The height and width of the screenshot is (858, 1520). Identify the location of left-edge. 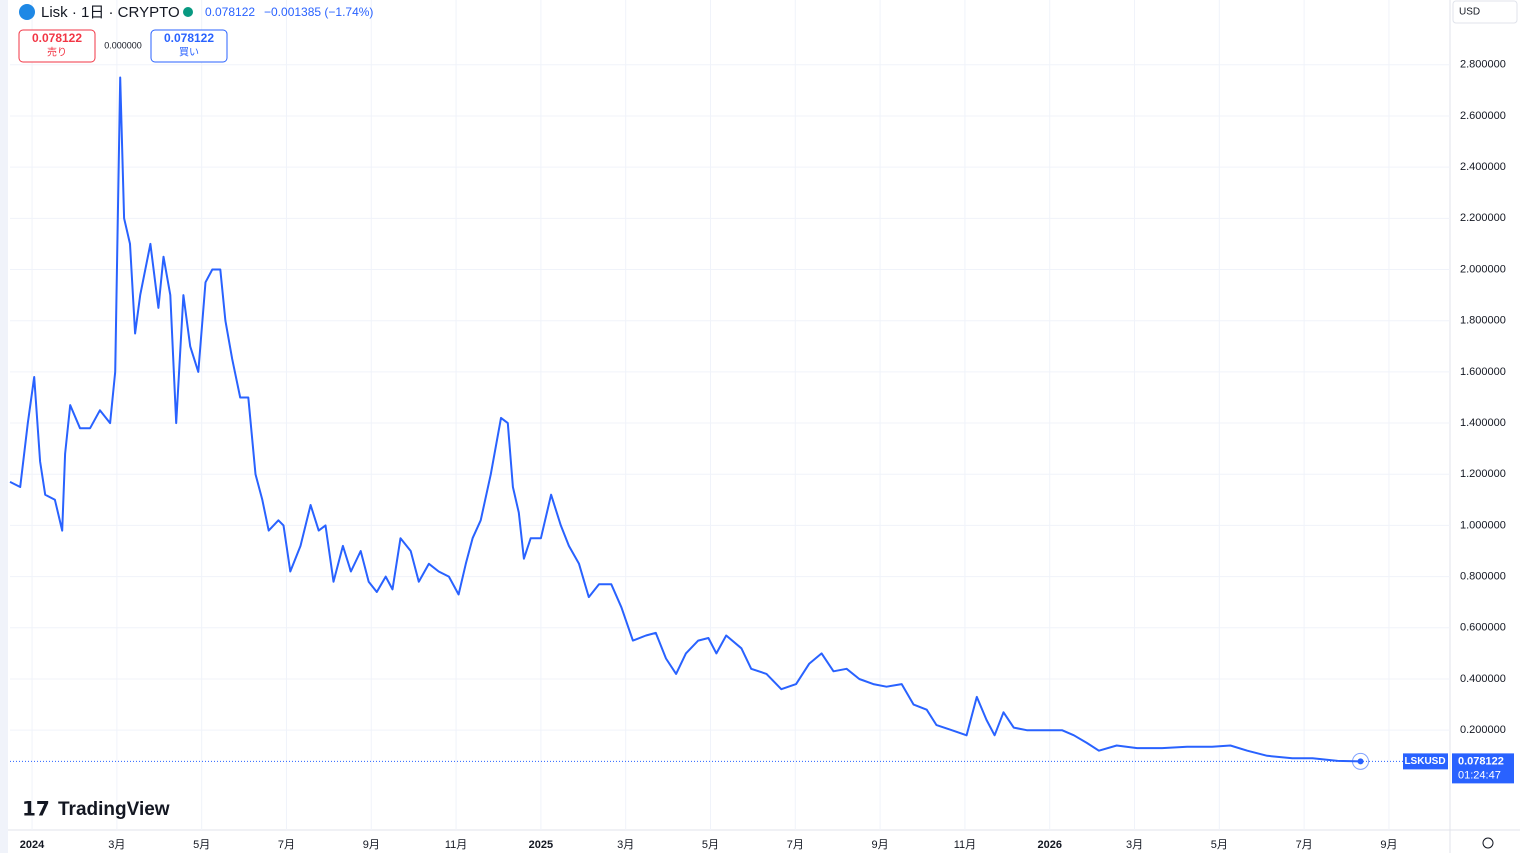
(4, 426).